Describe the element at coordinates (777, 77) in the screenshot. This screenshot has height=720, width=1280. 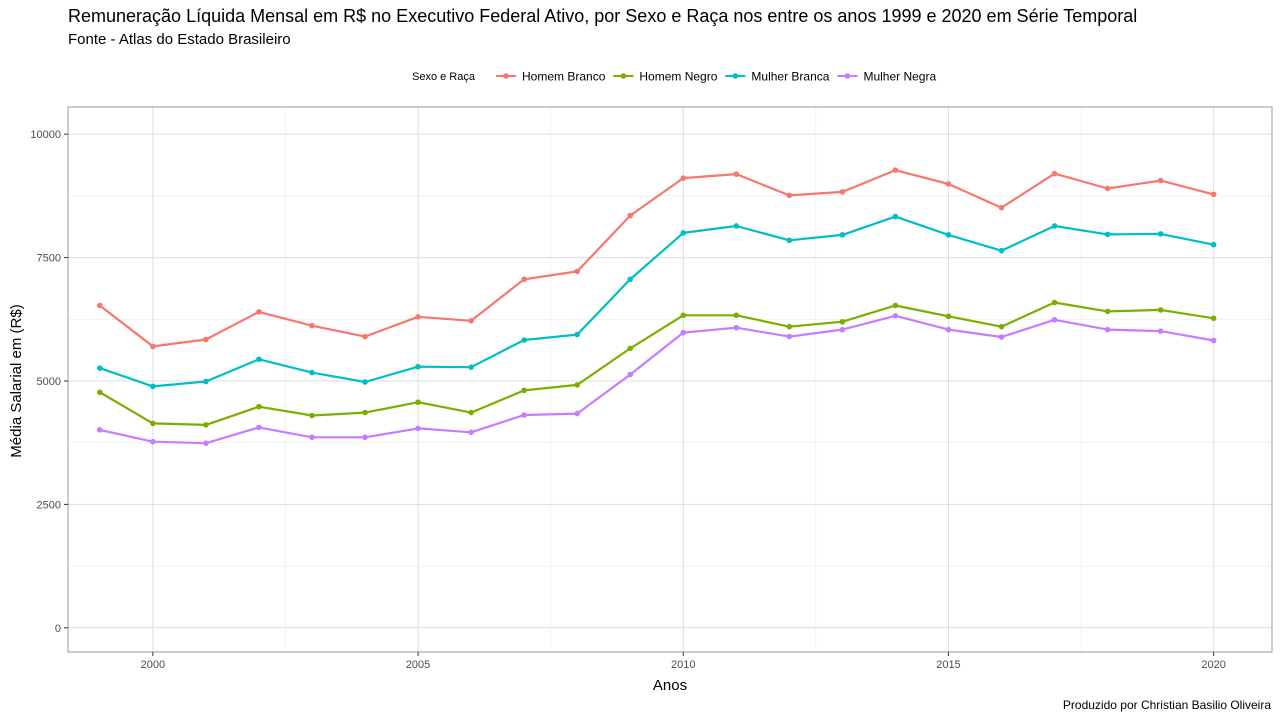
I see `legend-item: Mulher Branca` at that location.